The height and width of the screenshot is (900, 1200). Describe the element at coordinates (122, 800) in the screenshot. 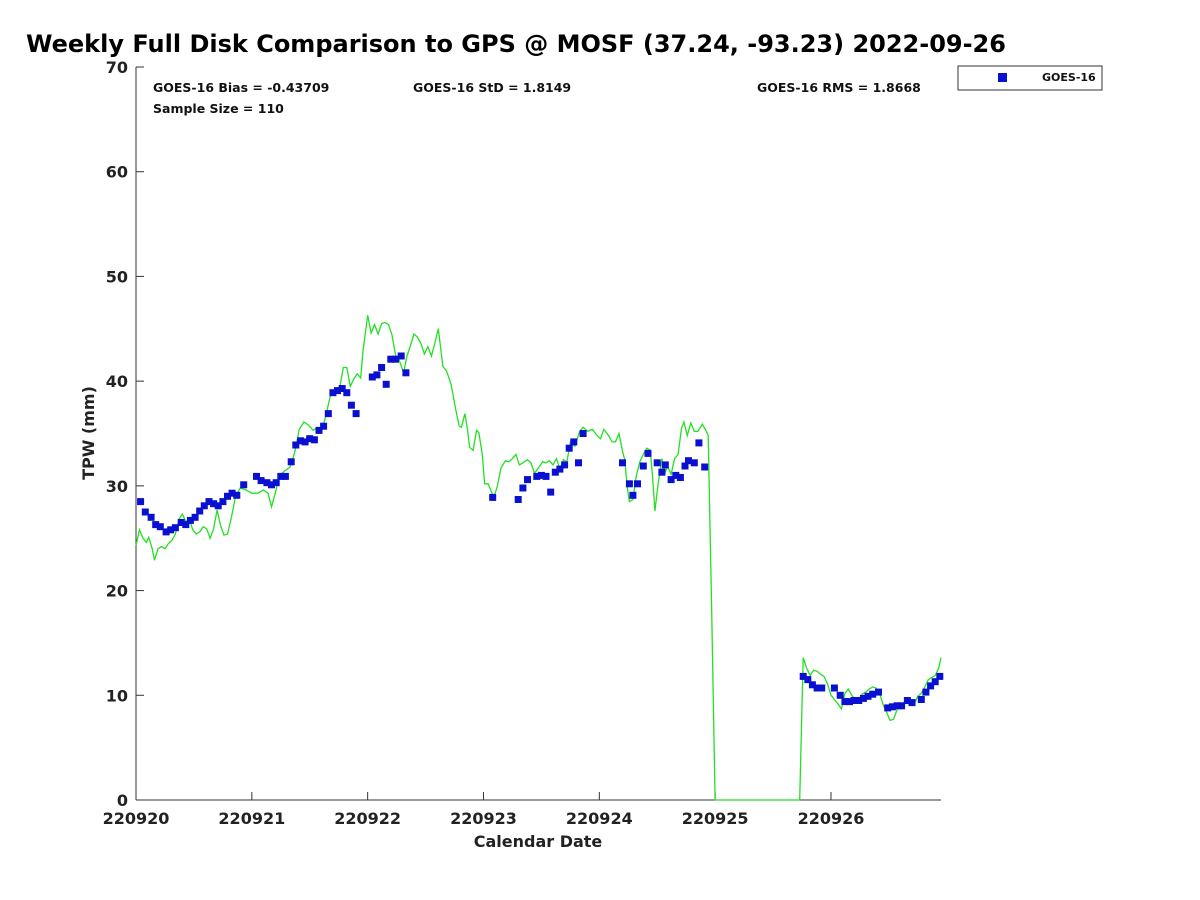

I see `y-tick-label: 0` at that location.